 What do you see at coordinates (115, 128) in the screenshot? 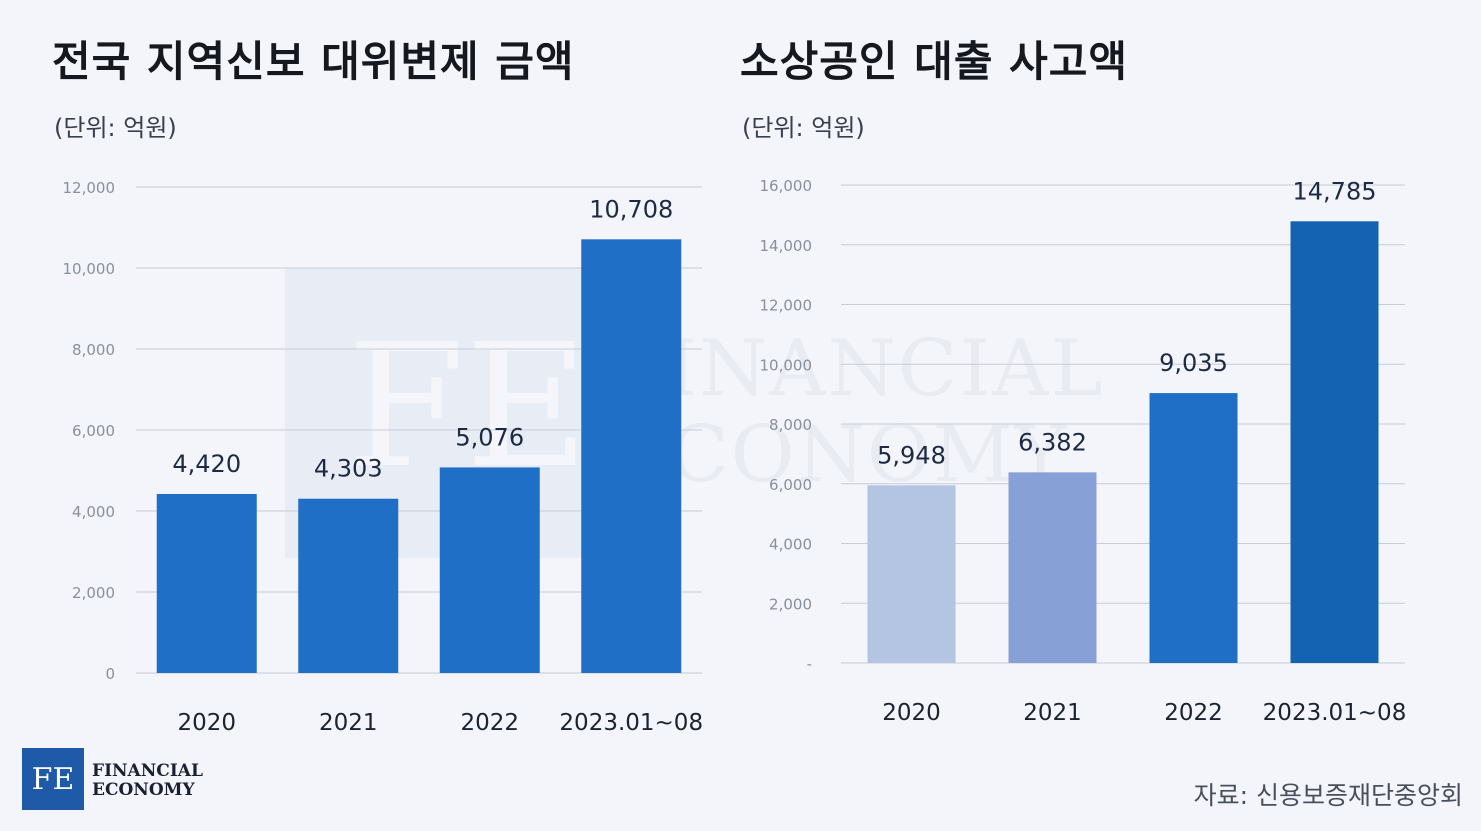
I see `left-chart-unit: (단위: 억원)` at bounding box center [115, 128].